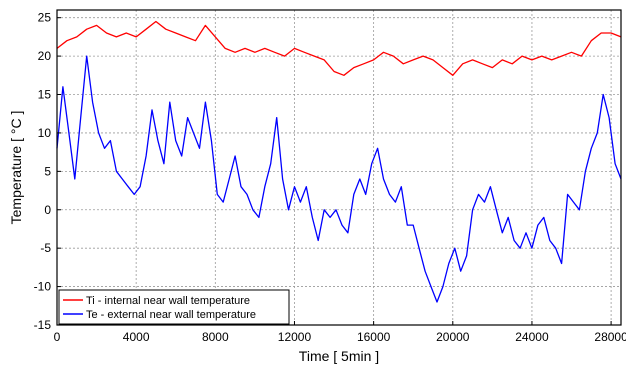 The image size is (626, 373). What do you see at coordinates (136, 337) in the screenshot?
I see `x-tick-label: 4000` at bounding box center [136, 337].